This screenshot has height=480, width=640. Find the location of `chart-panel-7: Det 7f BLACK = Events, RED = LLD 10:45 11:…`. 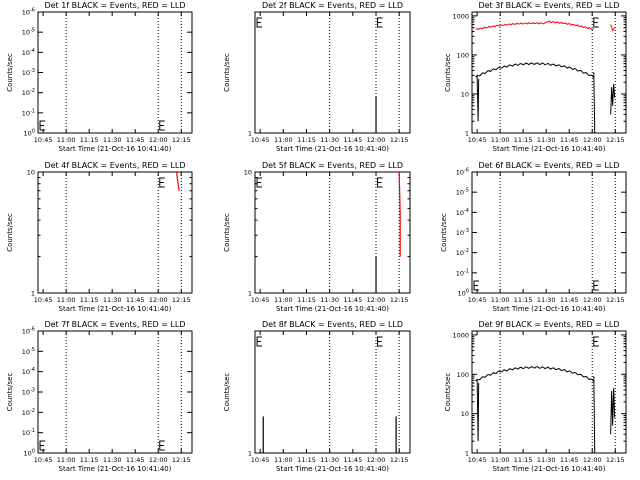

chart-panel-7: Det 7f BLACK = Events, RED = LLD 10:45 11:… is located at coordinates (99, 396).